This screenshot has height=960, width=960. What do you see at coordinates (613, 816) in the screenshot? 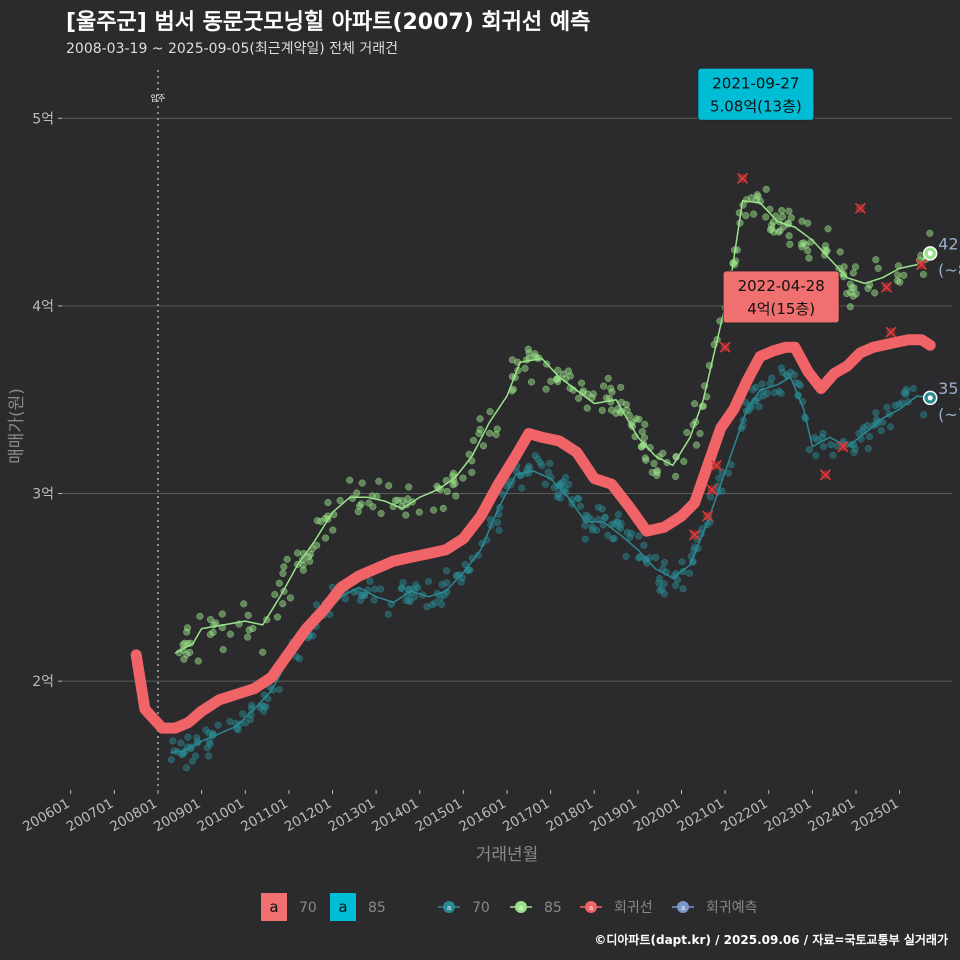
I see `x-tick-label: 201901` at bounding box center [613, 816].